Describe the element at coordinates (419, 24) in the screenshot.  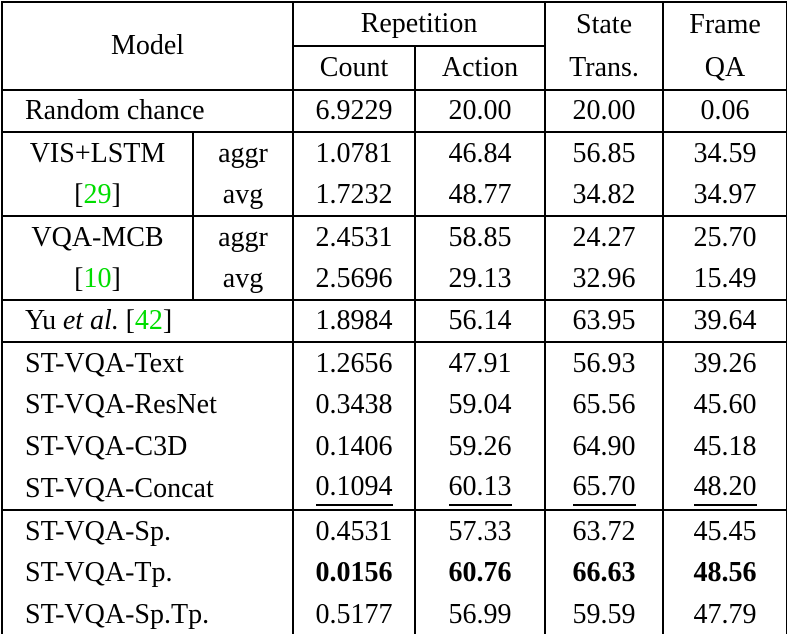
I see `col-header-repetition: Repetition` at that location.